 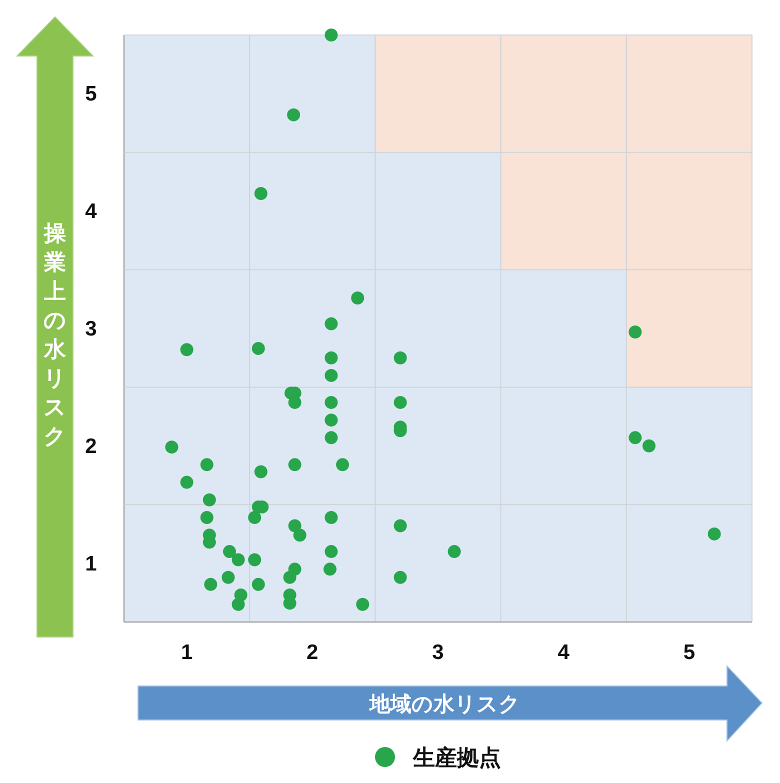 What do you see at coordinates (445, 704) in the screenshot?
I see `xlabel: 地域の水リスク` at bounding box center [445, 704].